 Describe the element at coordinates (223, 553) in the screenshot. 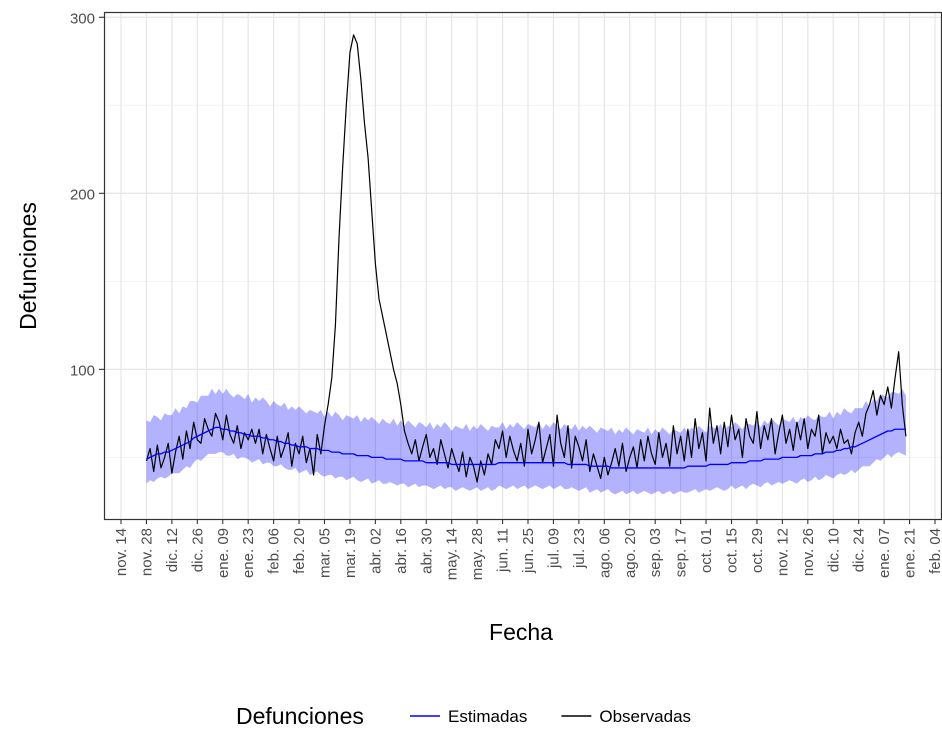

I see `x-tick-label: ene. 09` at that location.